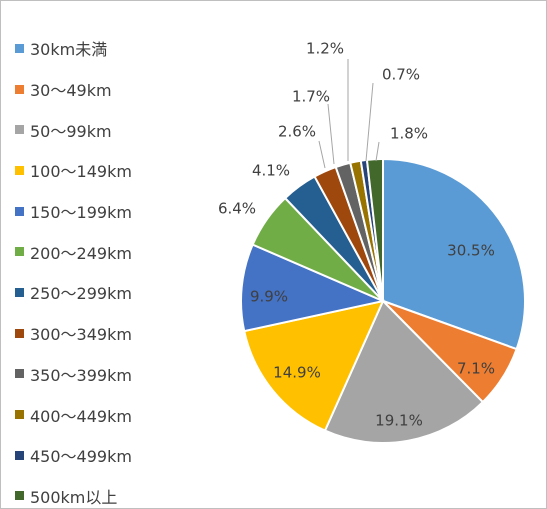 The image size is (547, 509). Describe the element at coordinates (325, 49) in the screenshot. I see `data-label: 1.2%` at that location.